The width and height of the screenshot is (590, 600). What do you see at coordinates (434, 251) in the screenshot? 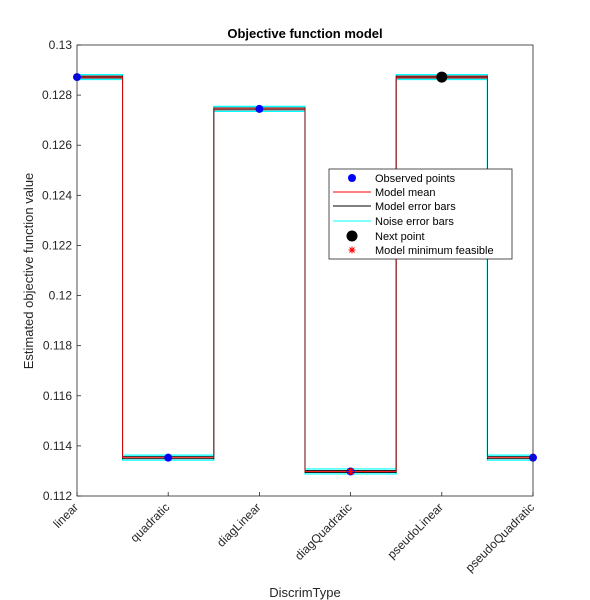
I see `legend-label-model-minimum-feasible: Model minimum feasible` at bounding box center [434, 251].